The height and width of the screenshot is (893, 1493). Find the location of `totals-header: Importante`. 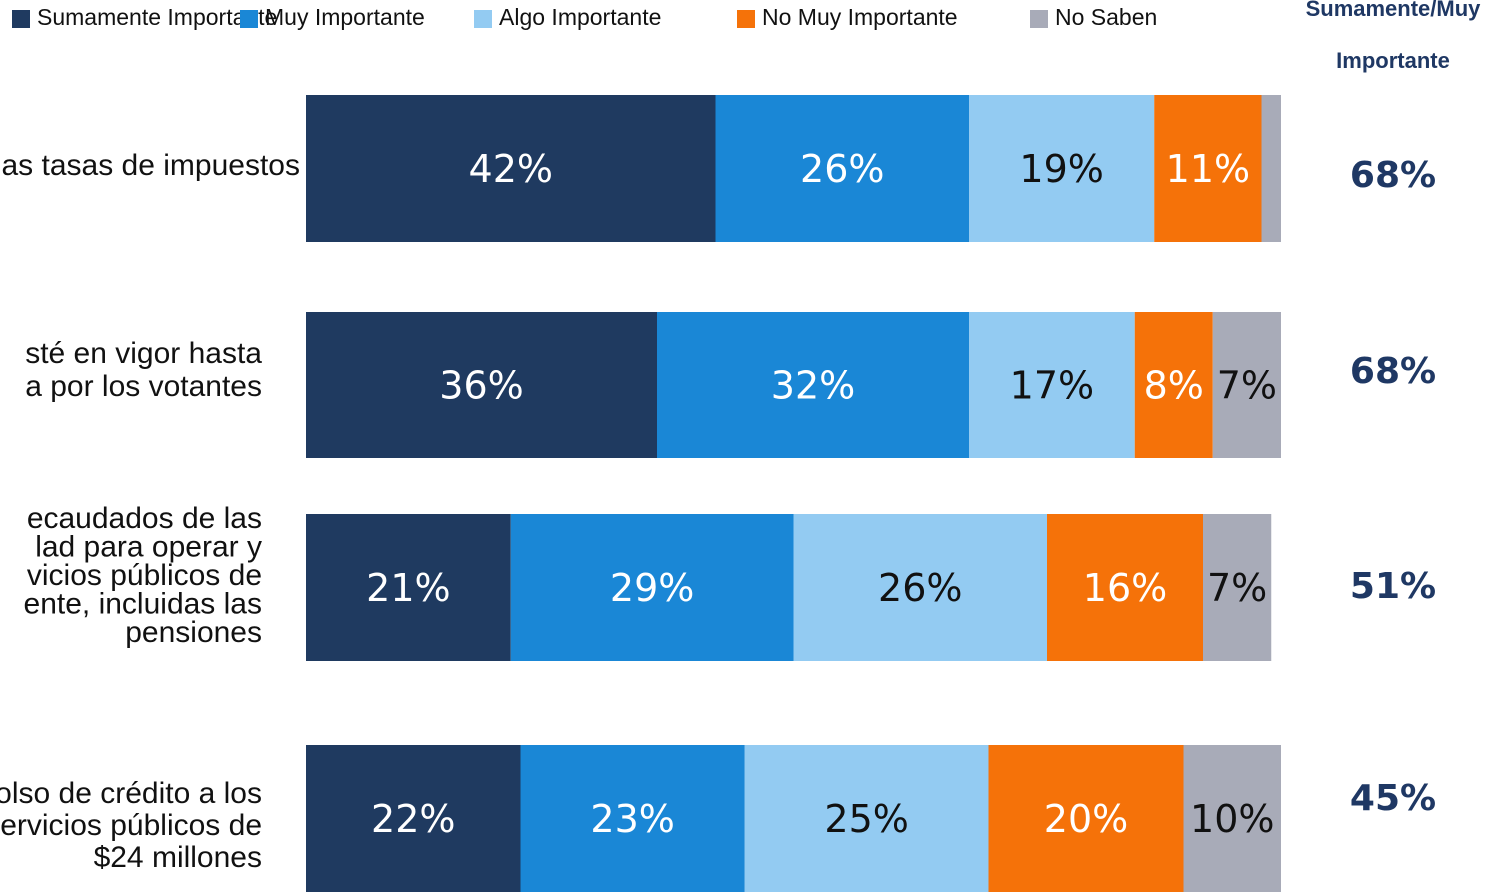

totals-header: Importante is located at coordinates (1393, 60).